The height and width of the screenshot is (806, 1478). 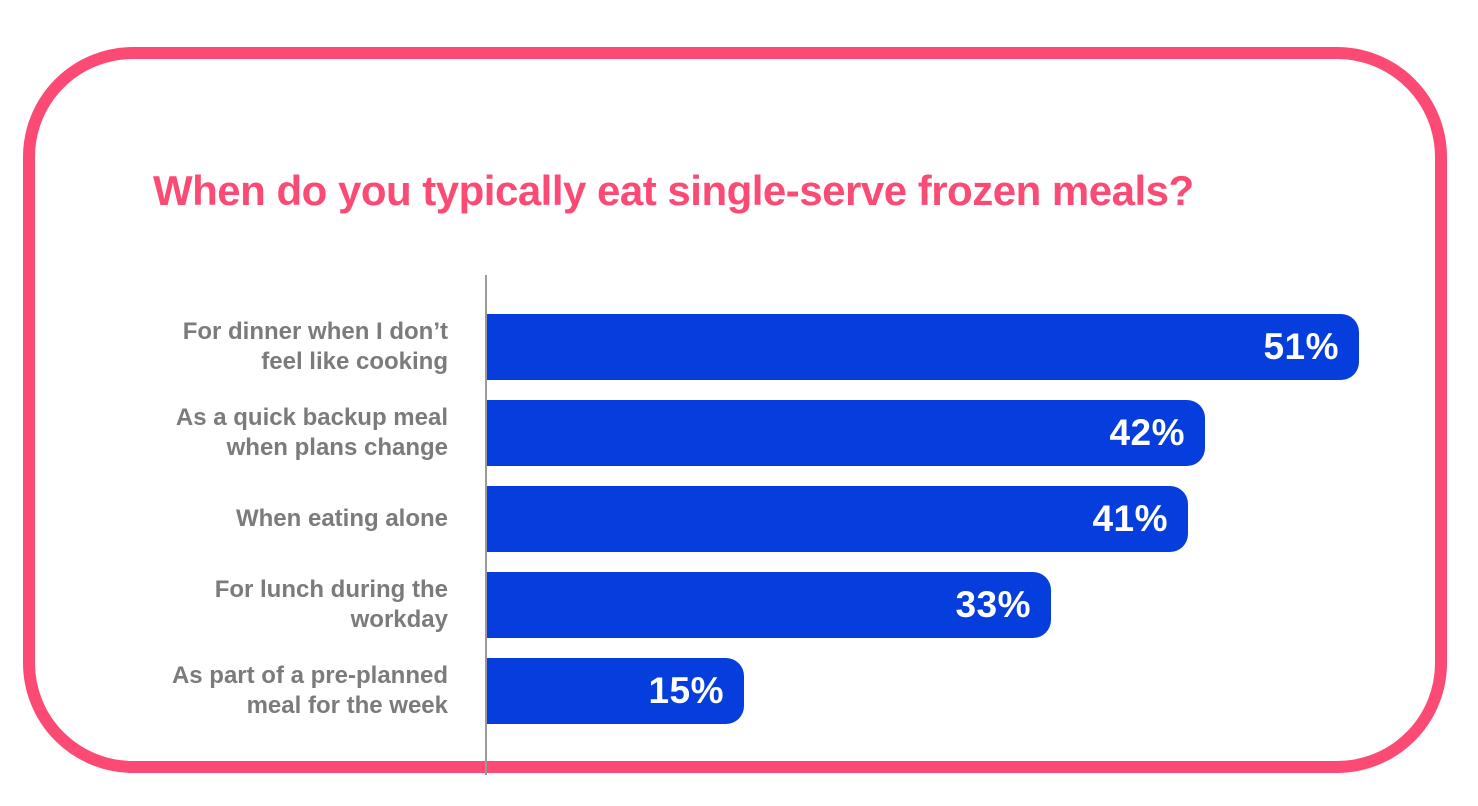 What do you see at coordinates (311, 432) in the screenshot?
I see `category-label: As a quick backup meal when plans change` at bounding box center [311, 432].